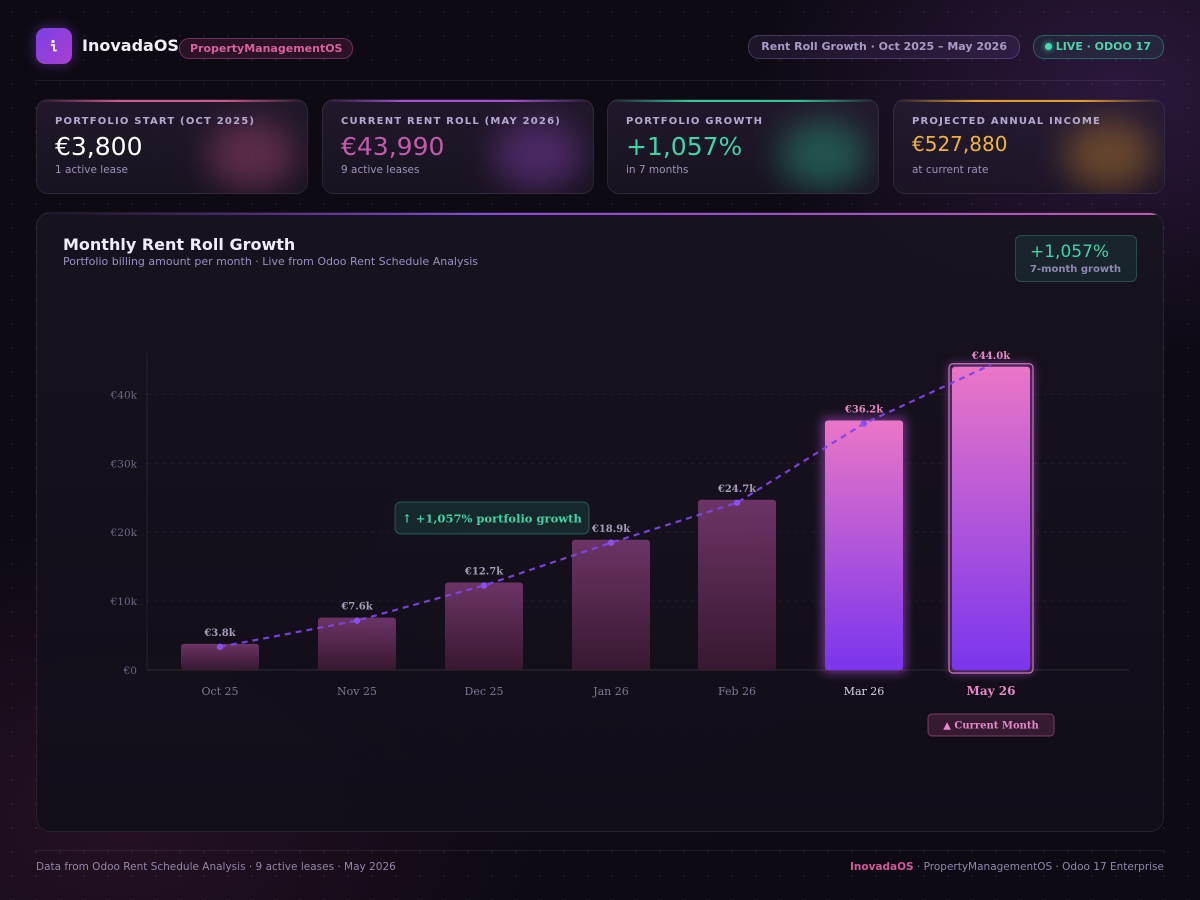 The image size is (1200, 900). Describe the element at coordinates (155, 121) in the screenshot. I see `kpi-label: PORTFOLIO START (OCT 2025)` at that location.